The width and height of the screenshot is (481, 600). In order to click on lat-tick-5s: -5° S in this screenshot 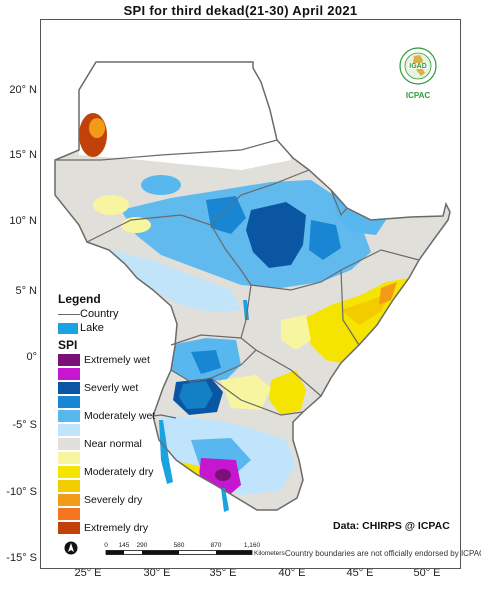, I will do `click(24, 425)`.